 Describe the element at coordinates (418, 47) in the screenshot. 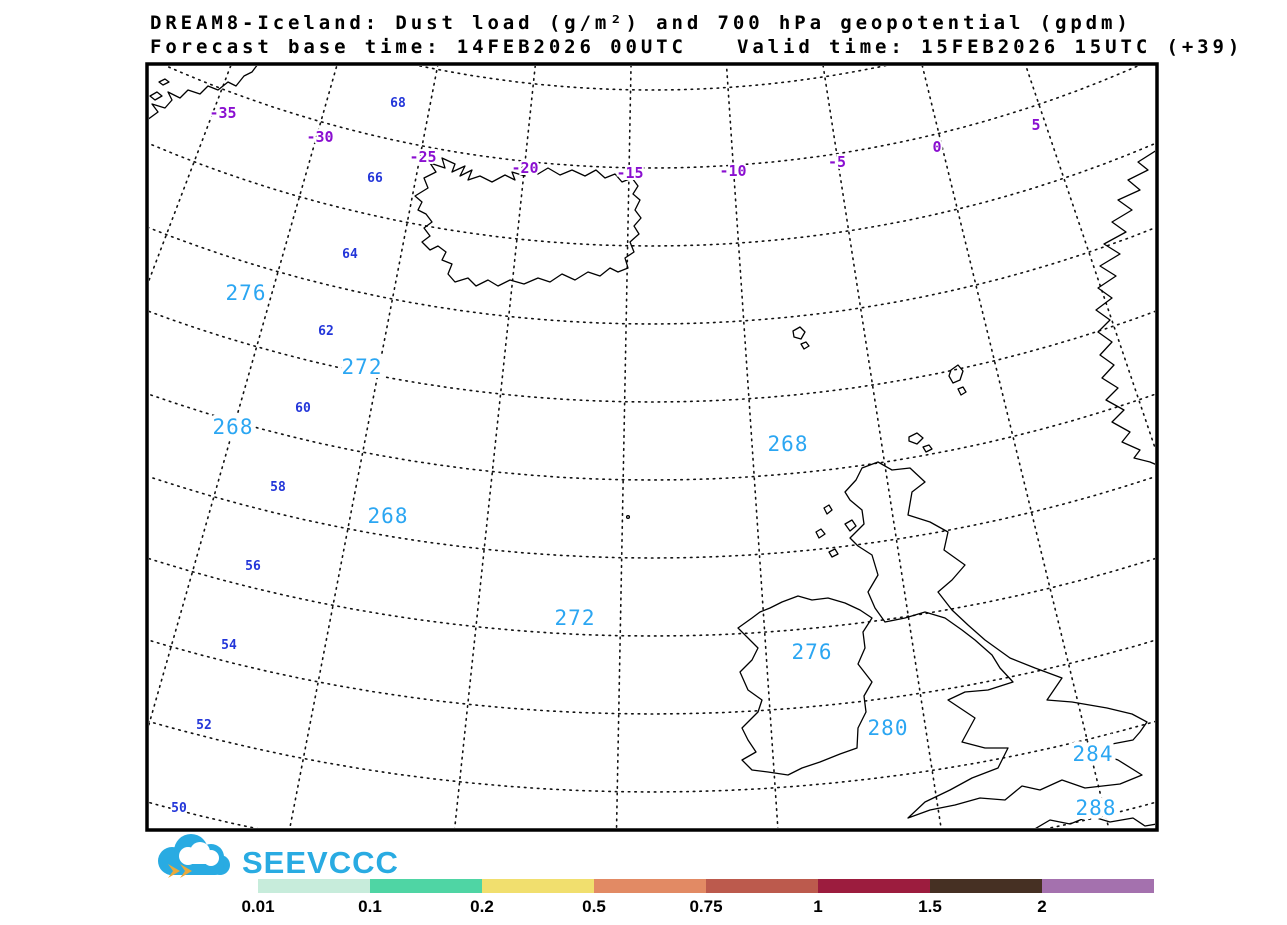

I see `forecast-base-time: Forecast base time: 14FEB2026 00UTC` at that location.